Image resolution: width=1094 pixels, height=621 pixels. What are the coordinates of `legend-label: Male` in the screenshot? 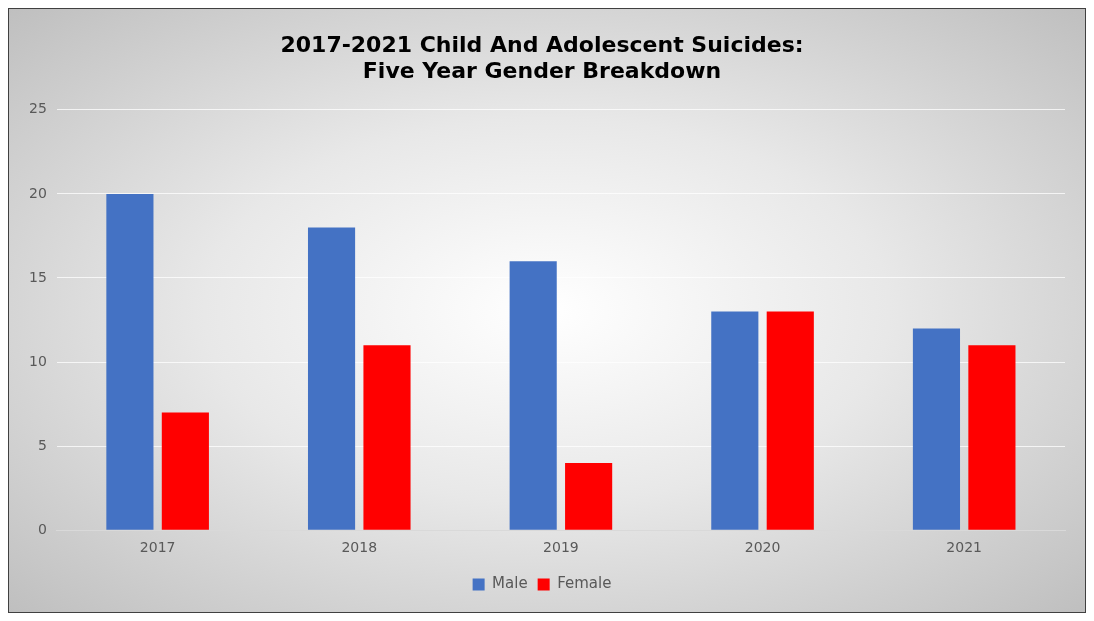 It's located at (510, 583).